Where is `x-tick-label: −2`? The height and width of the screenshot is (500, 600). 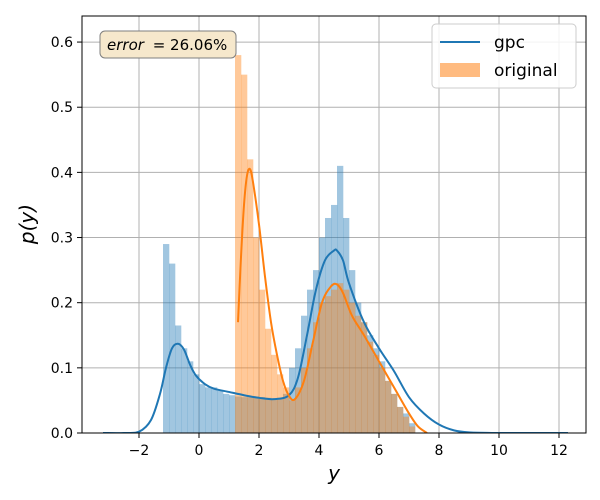 x-tick-label: −2 is located at coordinates (139, 451).